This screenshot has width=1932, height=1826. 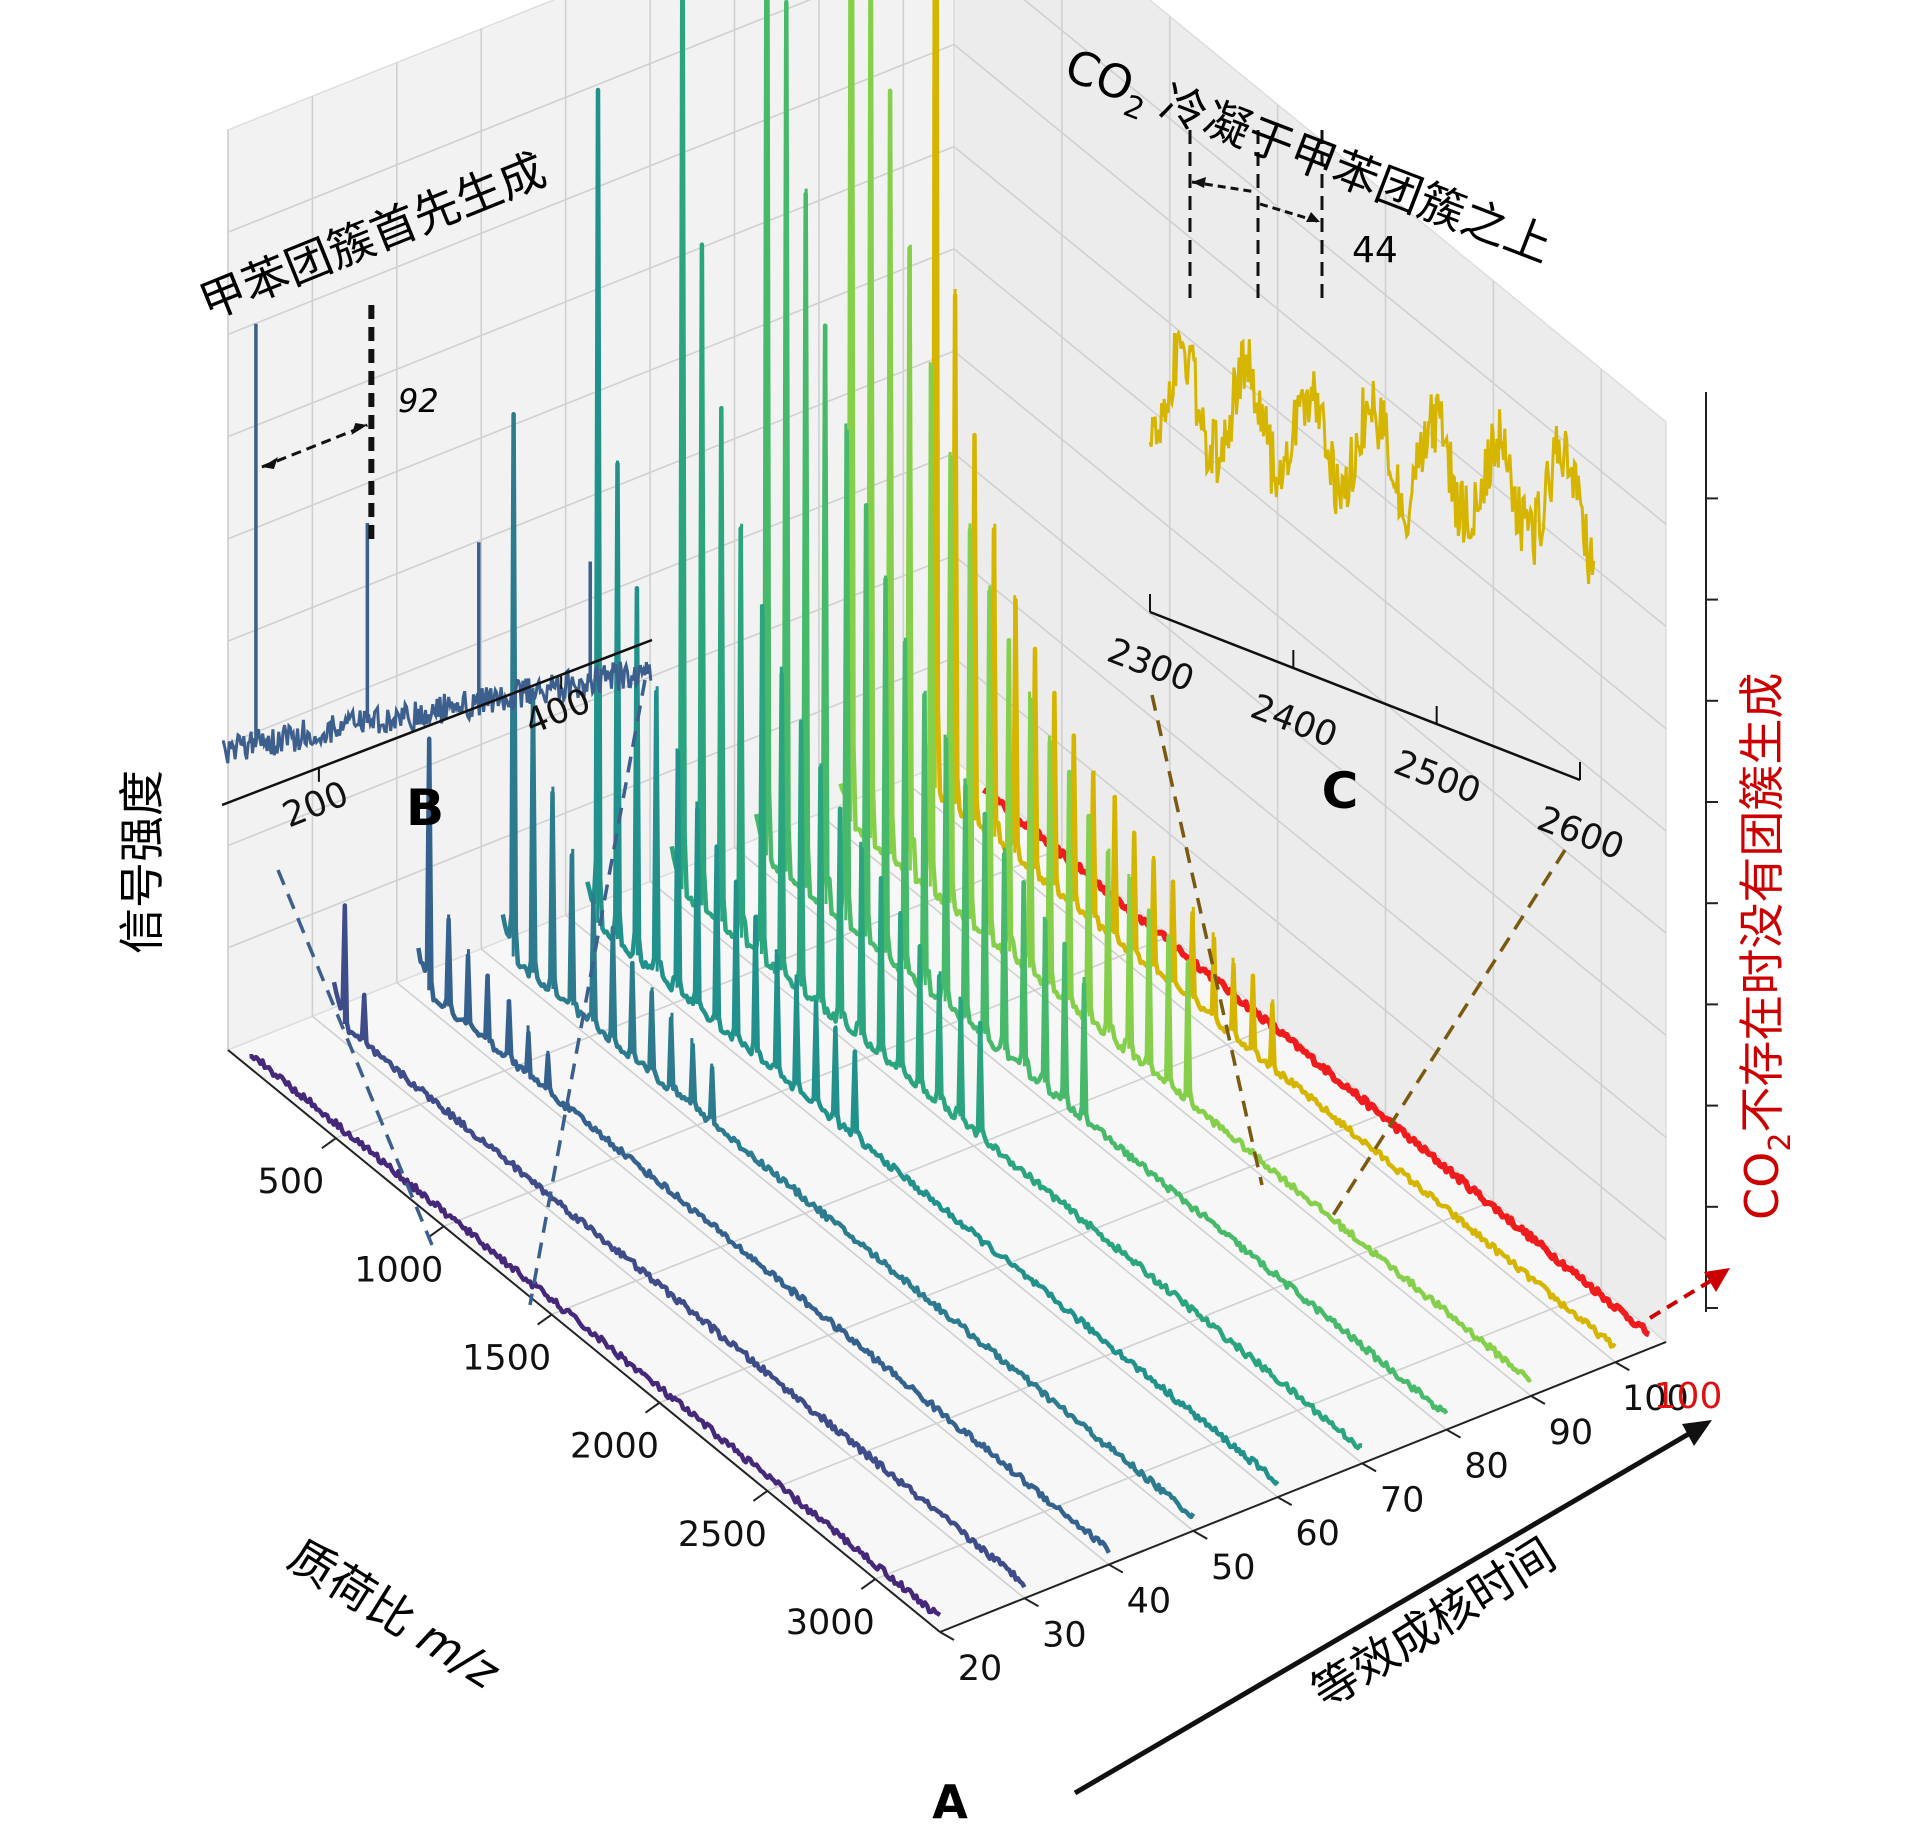 I want to click on y-tick-label: 80, so click(x=1486, y=1467).